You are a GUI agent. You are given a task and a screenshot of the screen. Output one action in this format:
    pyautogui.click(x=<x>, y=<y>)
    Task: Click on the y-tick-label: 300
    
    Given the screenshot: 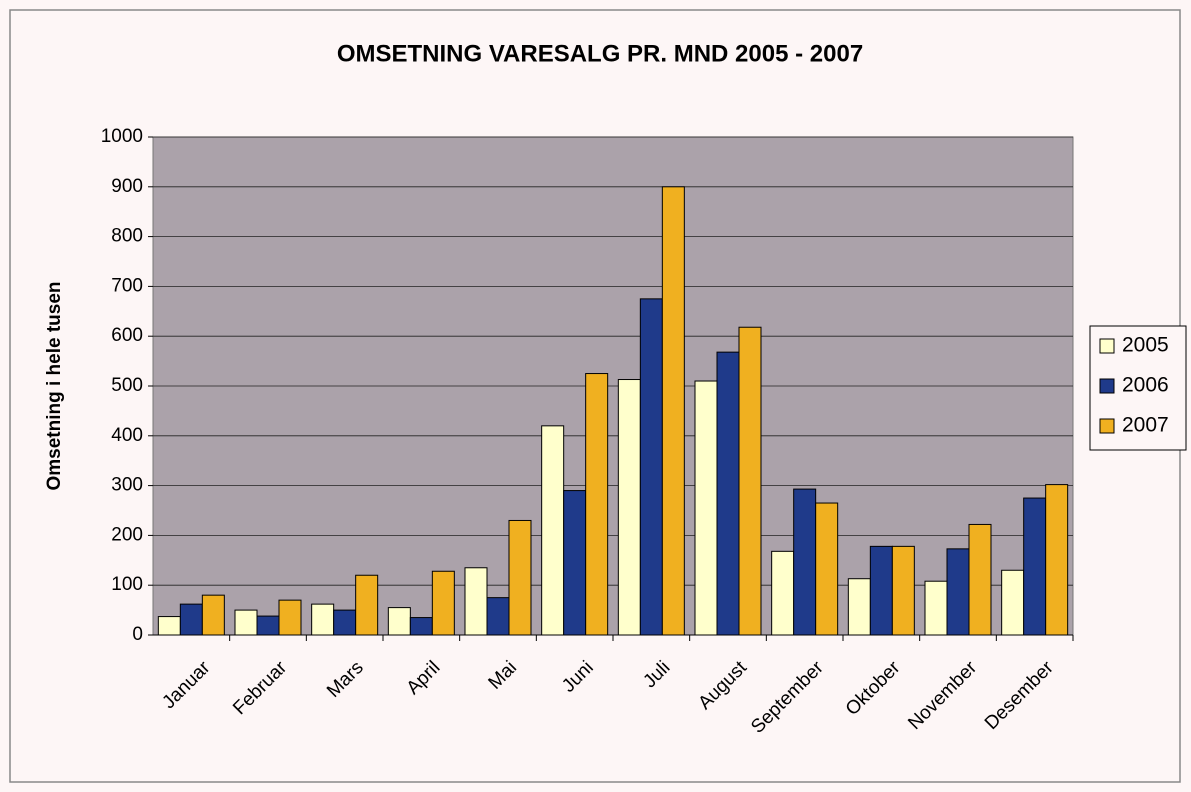 What is the action you would take?
    pyautogui.click(x=127, y=485)
    